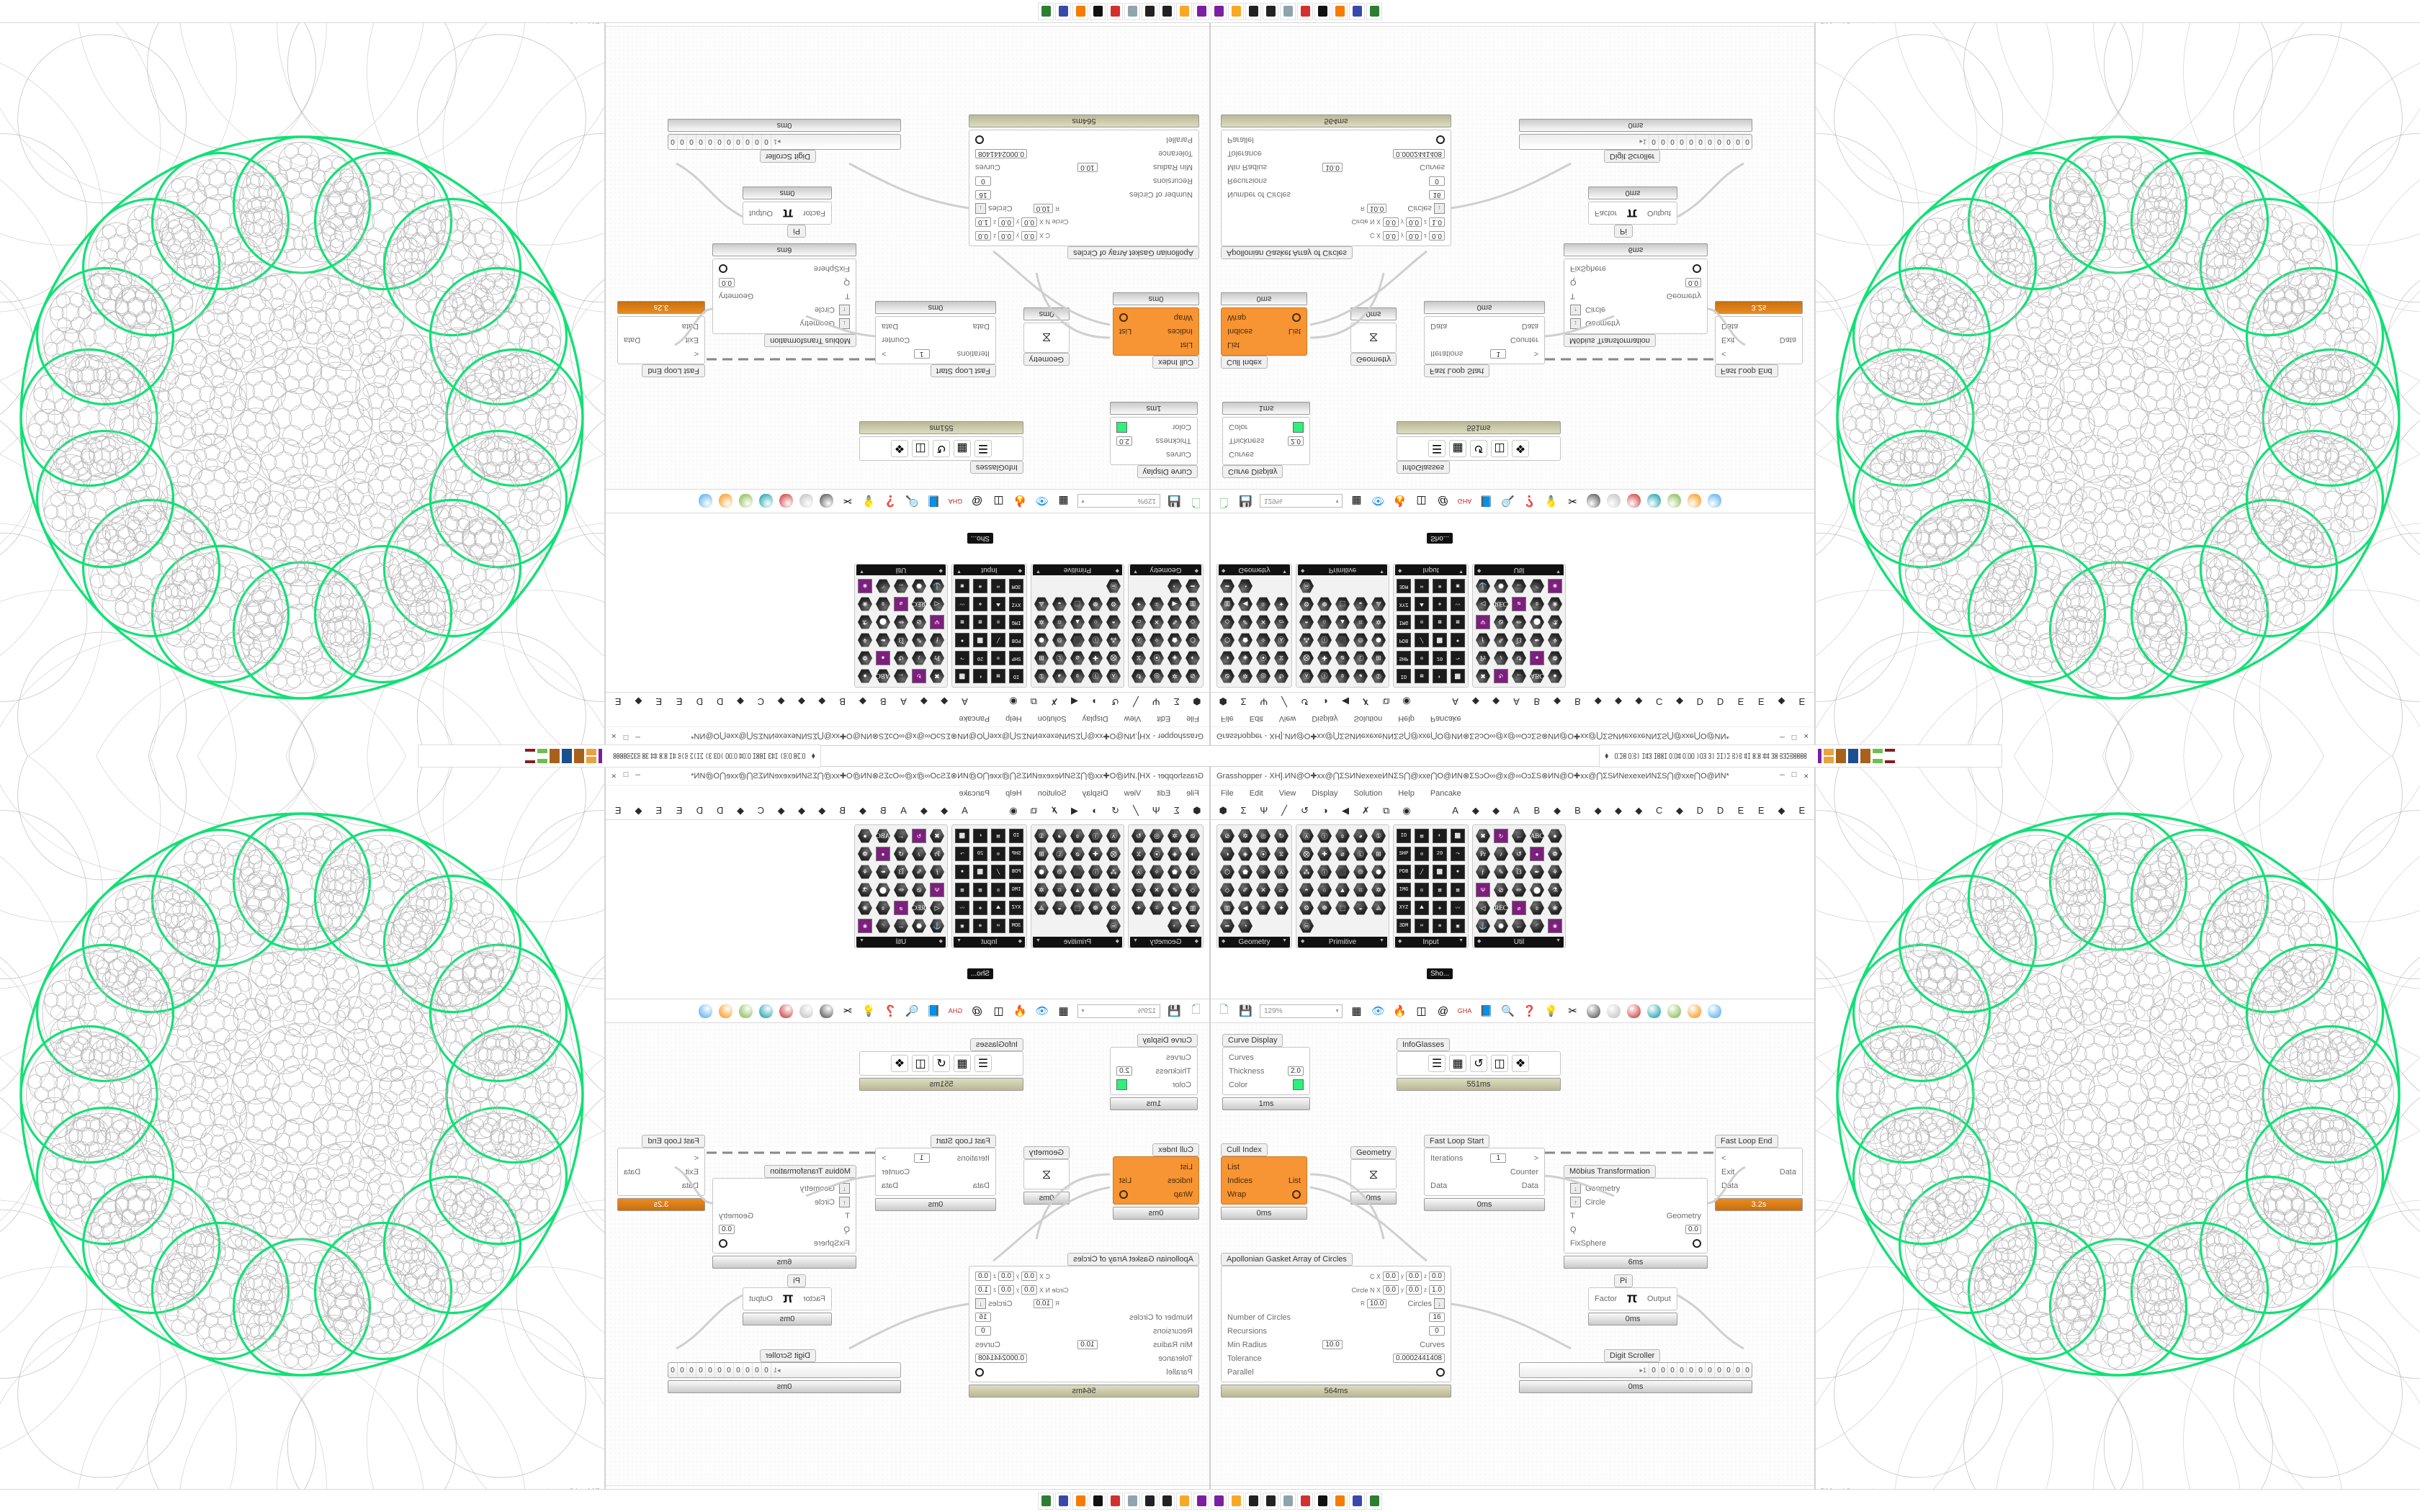 This screenshot has height=1512, width=2420. What do you see at coordinates (1478, 448) in the screenshot?
I see `arrow-loop-icon: ↺` at bounding box center [1478, 448].